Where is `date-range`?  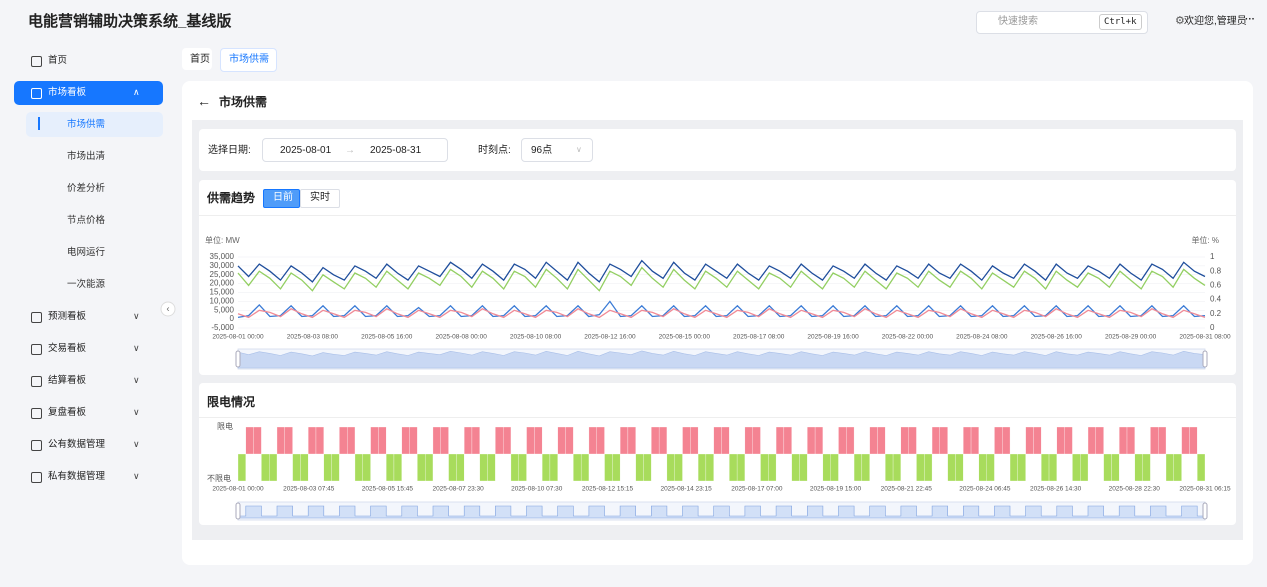 date-range is located at coordinates (355, 150).